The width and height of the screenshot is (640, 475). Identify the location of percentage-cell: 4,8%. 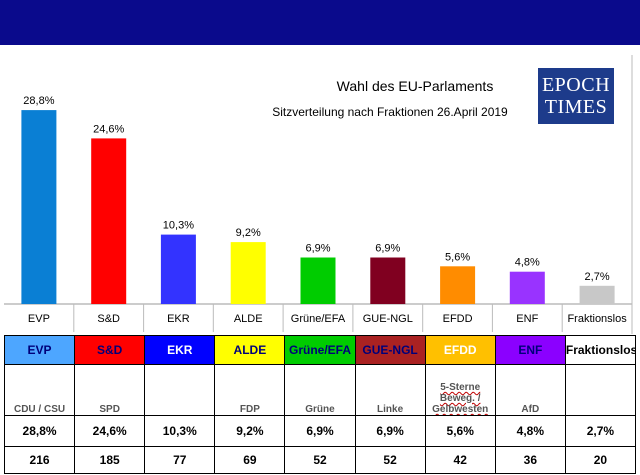
(530, 431).